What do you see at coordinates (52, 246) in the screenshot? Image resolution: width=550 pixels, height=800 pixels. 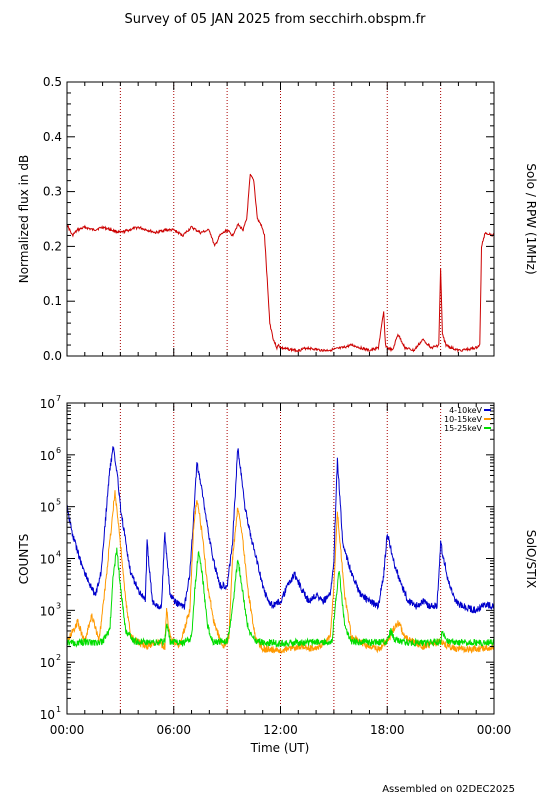 I see `y-tick-label: 0.2` at bounding box center [52, 246].